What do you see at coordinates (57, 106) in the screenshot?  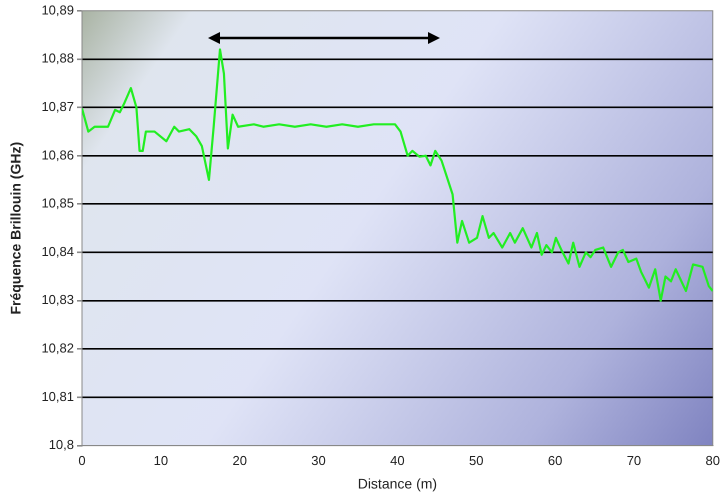 I see `y-tick-label: 10,87` at bounding box center [57, 106].